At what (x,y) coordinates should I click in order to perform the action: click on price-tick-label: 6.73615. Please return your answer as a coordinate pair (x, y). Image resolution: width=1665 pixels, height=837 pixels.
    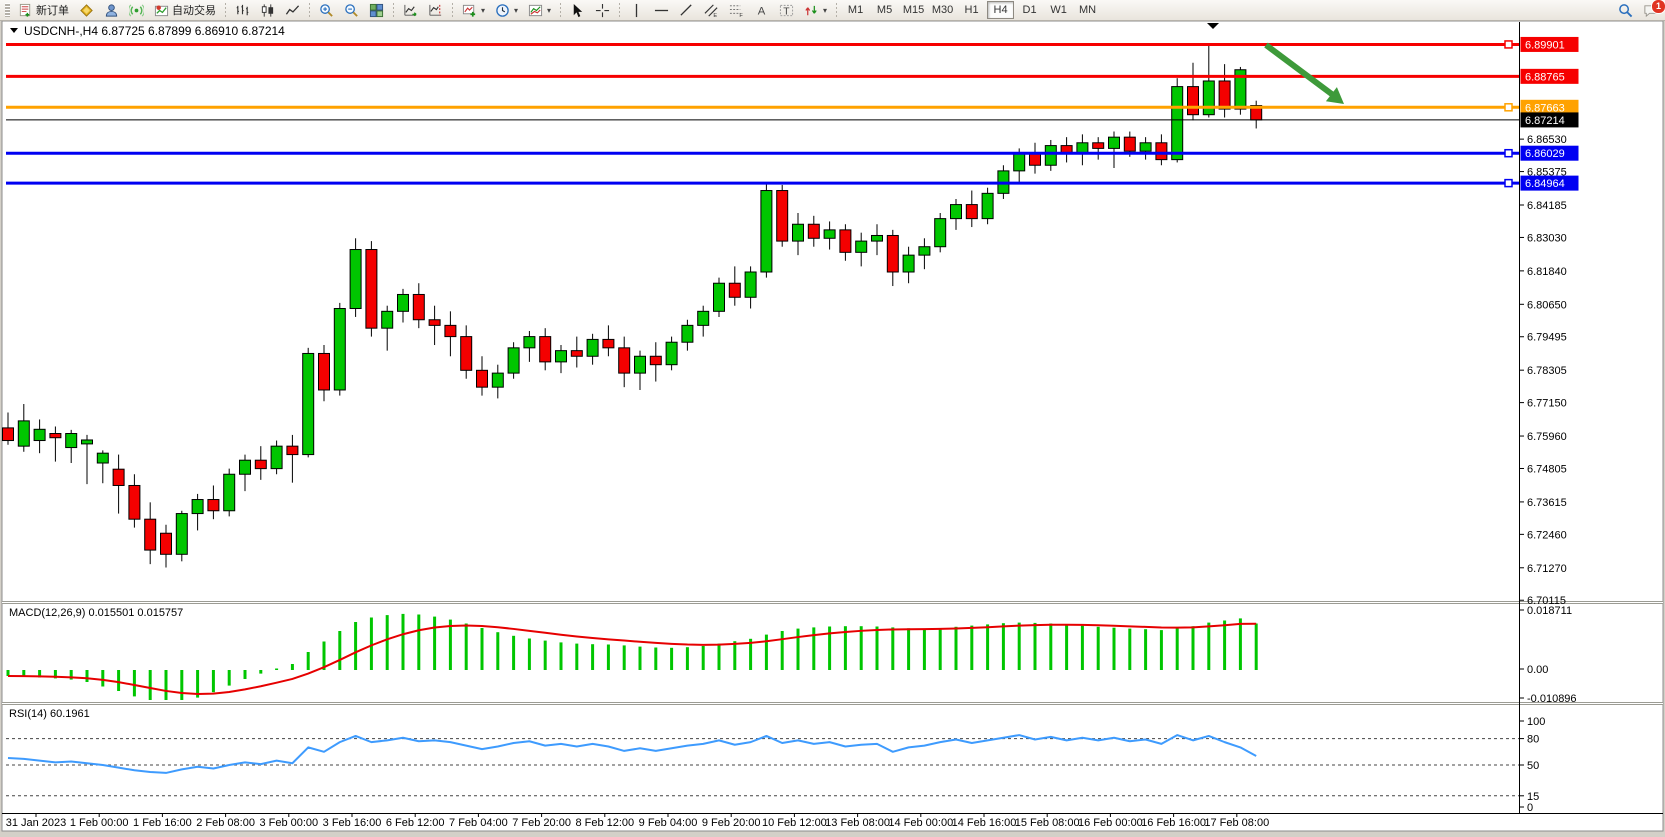
    Looking at the image, I should click on (1547, 503).